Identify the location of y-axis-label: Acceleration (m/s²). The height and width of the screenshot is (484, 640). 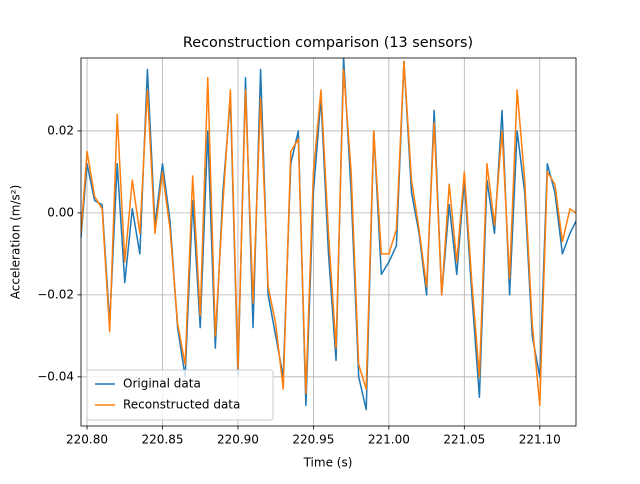
(16, 242).